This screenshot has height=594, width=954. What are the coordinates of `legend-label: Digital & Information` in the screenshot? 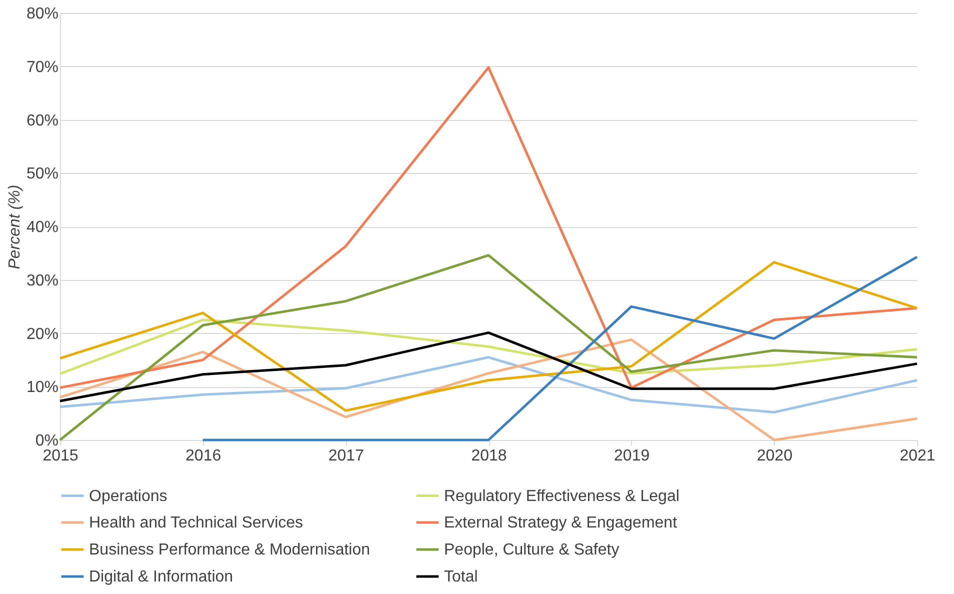 It's located at (161, 577).